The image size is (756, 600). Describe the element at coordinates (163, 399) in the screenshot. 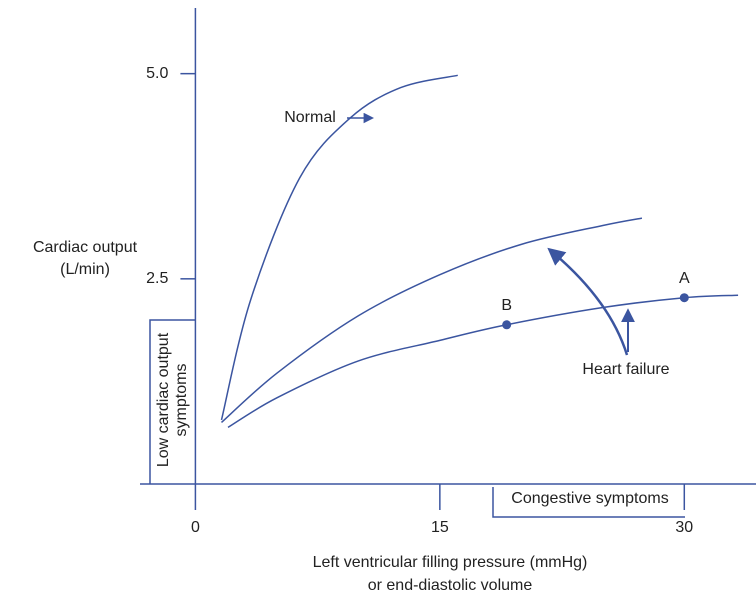

I see `annotation: Low cardiac output` at that location.